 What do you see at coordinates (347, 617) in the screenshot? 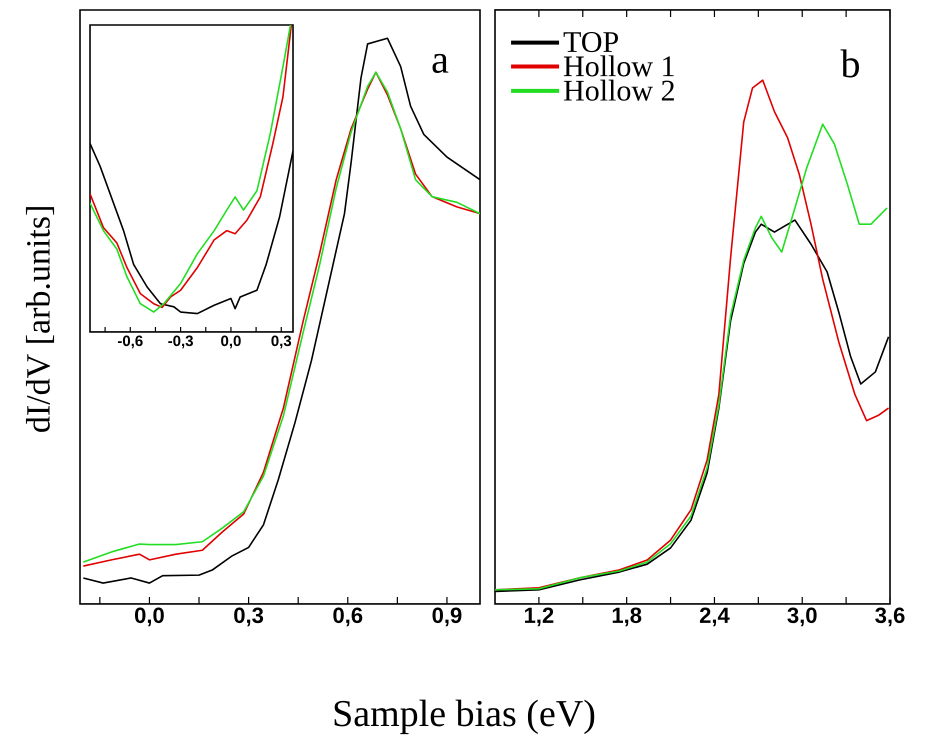
I see `x-tick-label: 0,6` at bounding box center [347, 617].